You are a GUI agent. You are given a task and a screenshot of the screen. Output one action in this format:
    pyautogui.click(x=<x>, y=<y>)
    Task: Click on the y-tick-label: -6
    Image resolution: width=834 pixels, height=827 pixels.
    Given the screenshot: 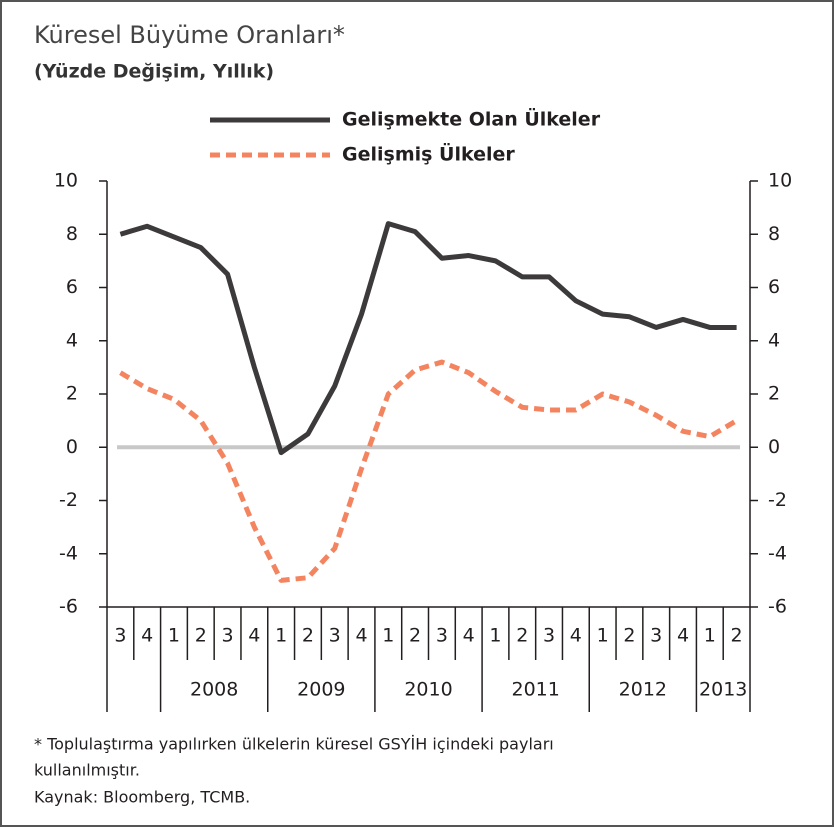 What is the action you would take?
    pyautogui.click(x=68, y=607)
    